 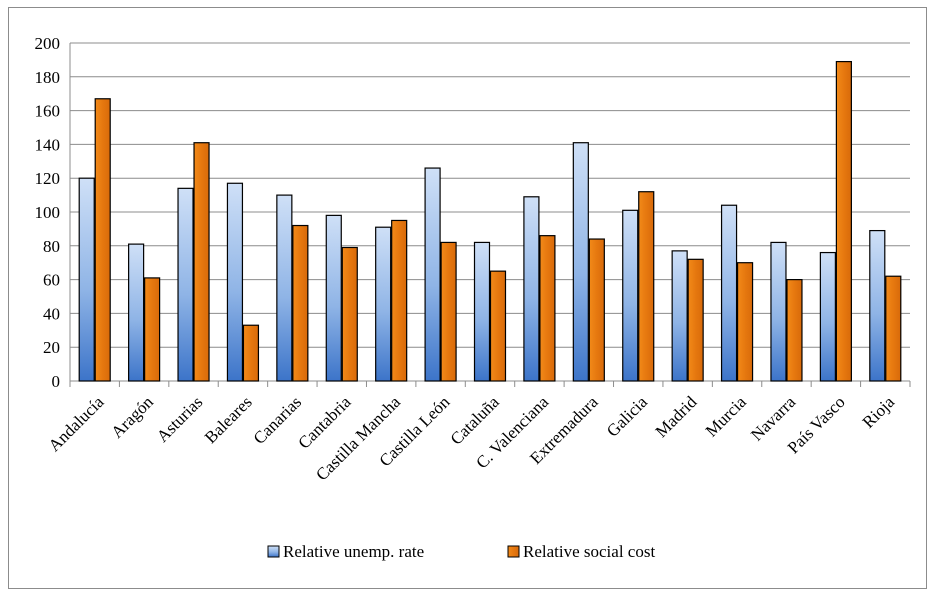 What do you see at coordinates (48, 144) in the screenshot?
I see `y-tick-label: 140` at bounding box center [48, 144].